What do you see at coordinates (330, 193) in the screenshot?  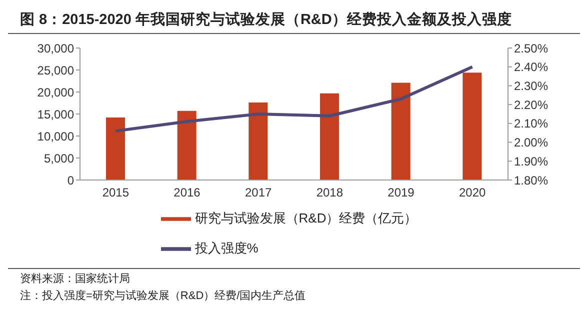 I see `x-tick-label: 2018` at bounding box center [330, 193].